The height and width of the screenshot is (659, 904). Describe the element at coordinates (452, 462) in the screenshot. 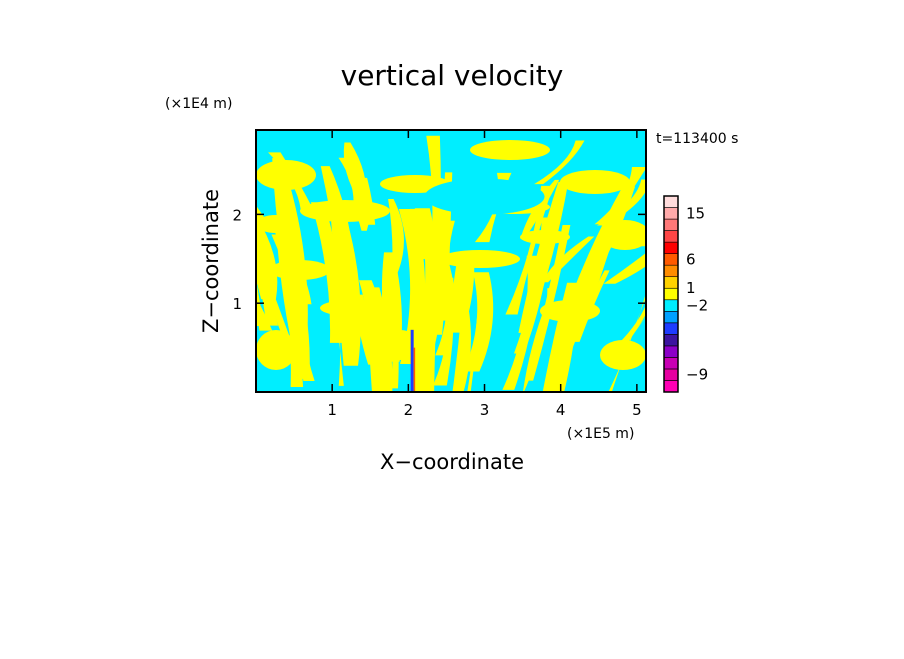

I see `x-axis-label: X−coordinate` at that location.